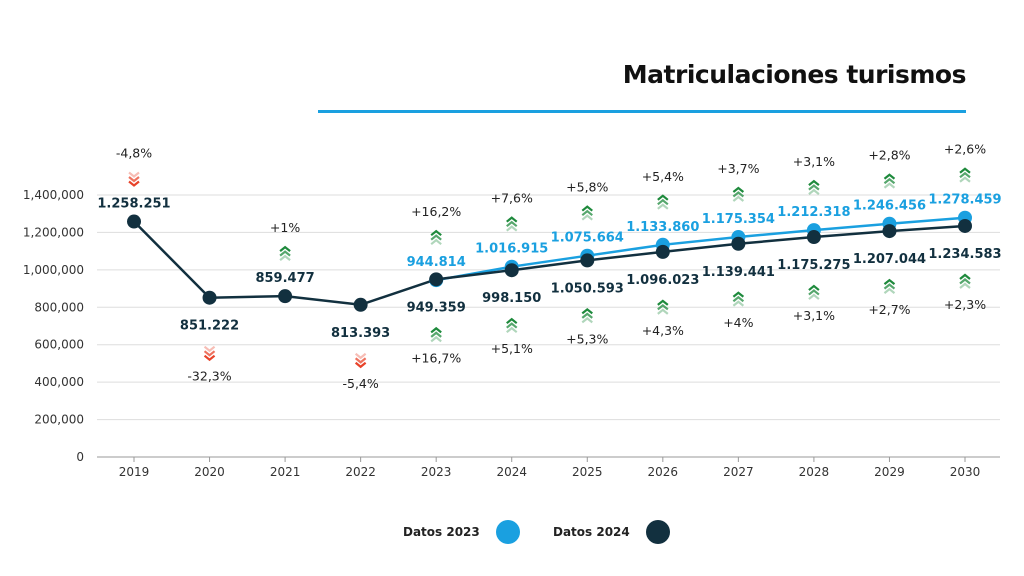 The width and height of the screenshot is (1024, 576). Describe the element at coordinates (436, 472) in the screenshot. I see `x-tick-label: 2023` at that location.